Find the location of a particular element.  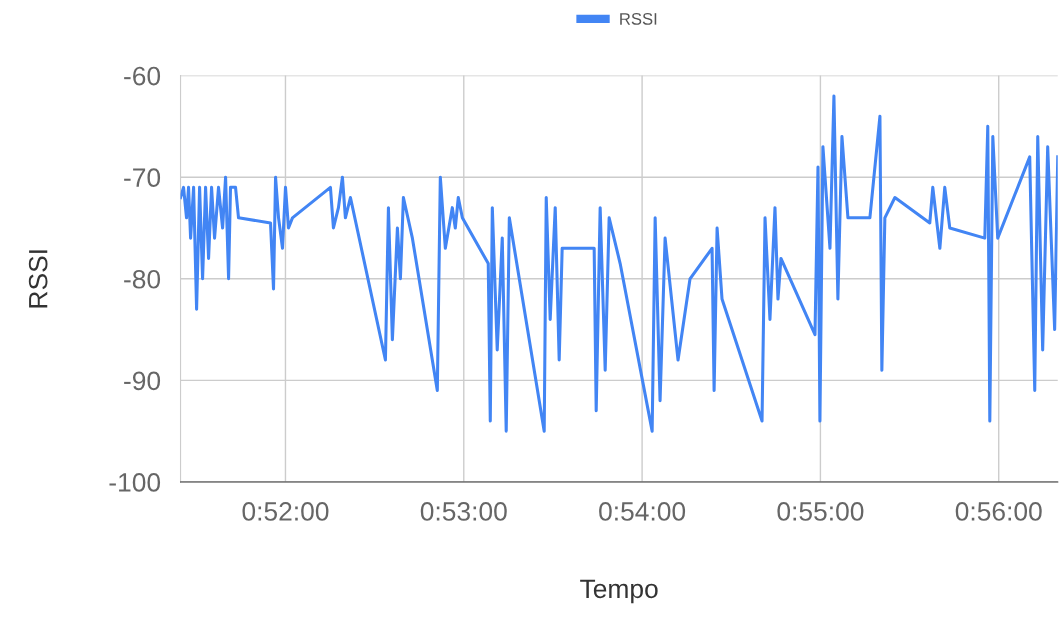

x-tick-label: 0:52:00 is located at coordinates (285, 511).